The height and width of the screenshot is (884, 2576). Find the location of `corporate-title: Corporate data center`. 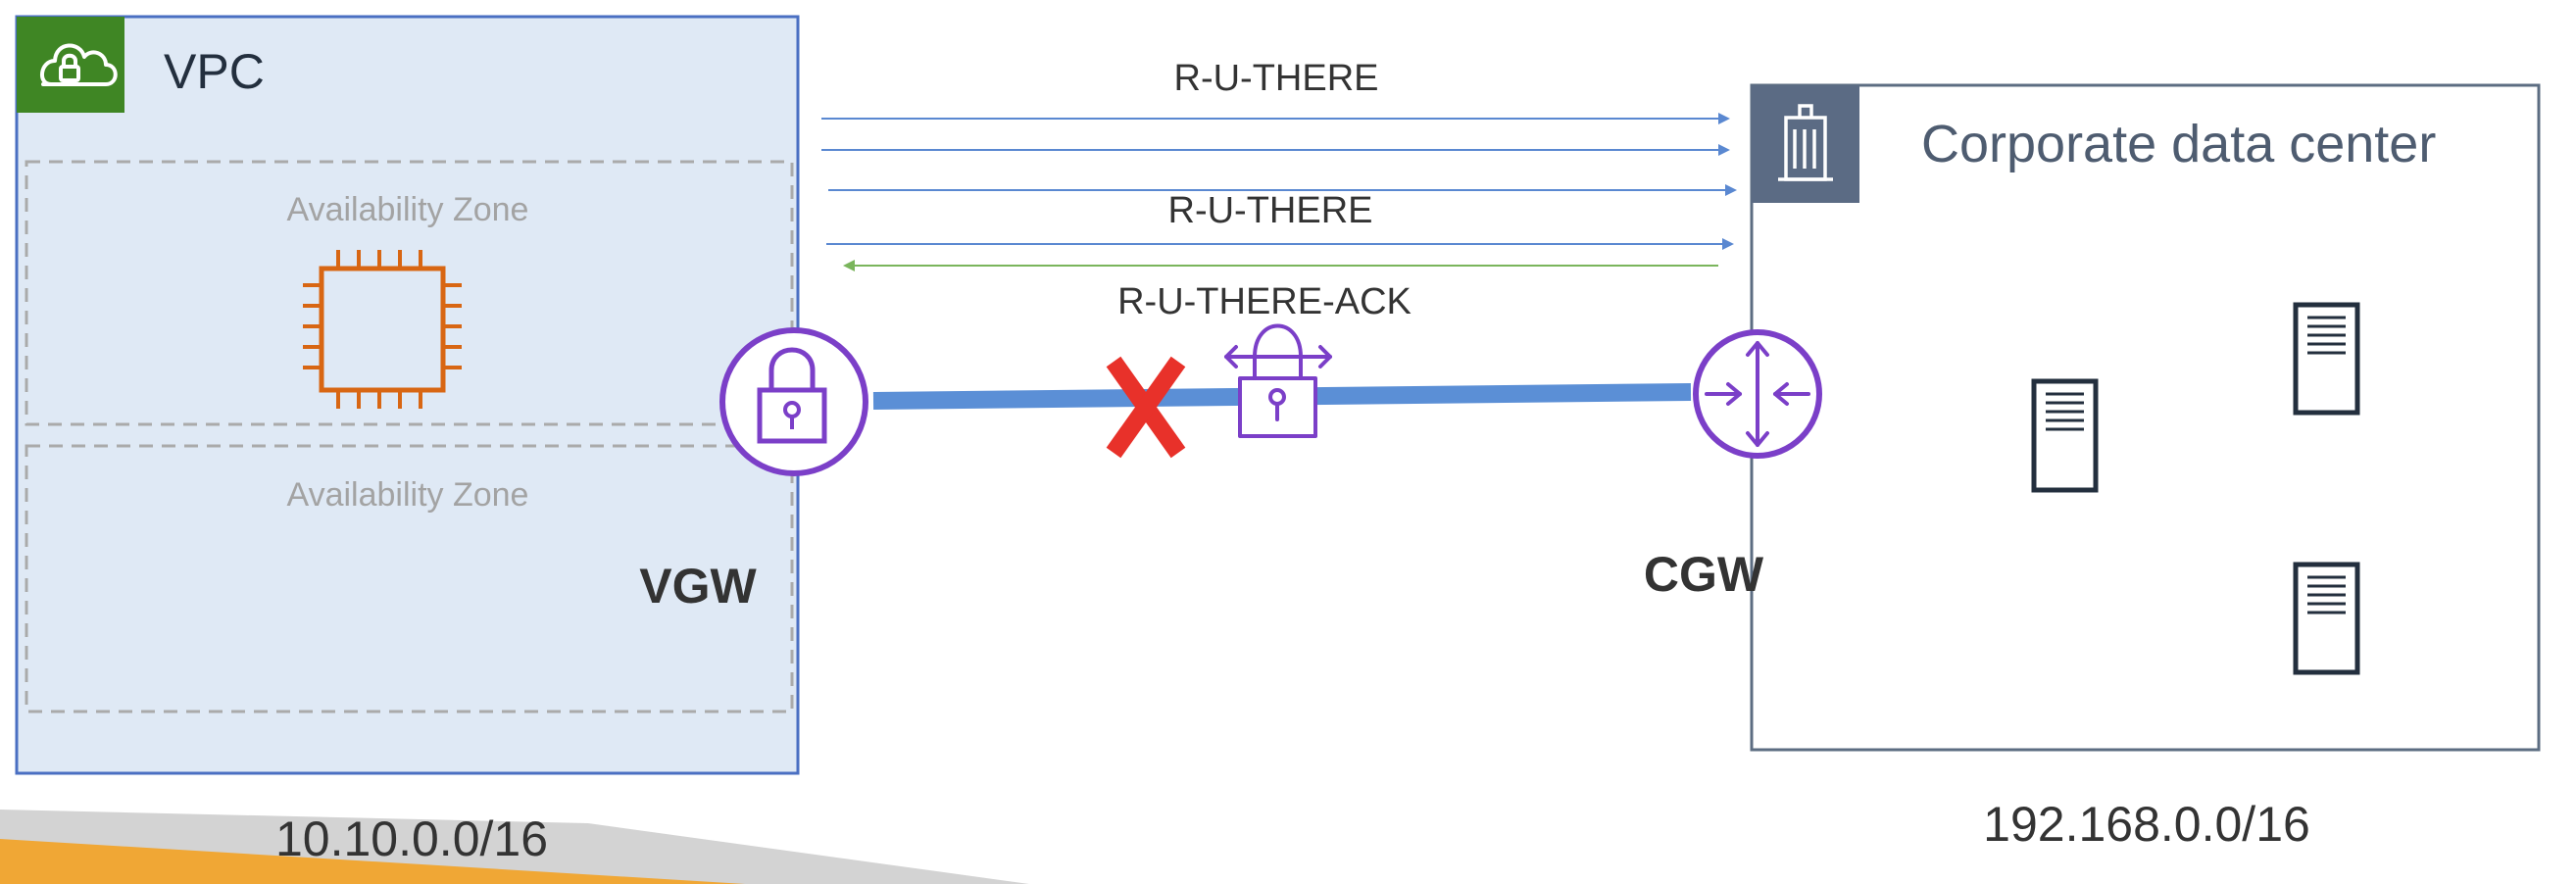

corporate-title: Corporate data center is located at coordinates (2178, 144).